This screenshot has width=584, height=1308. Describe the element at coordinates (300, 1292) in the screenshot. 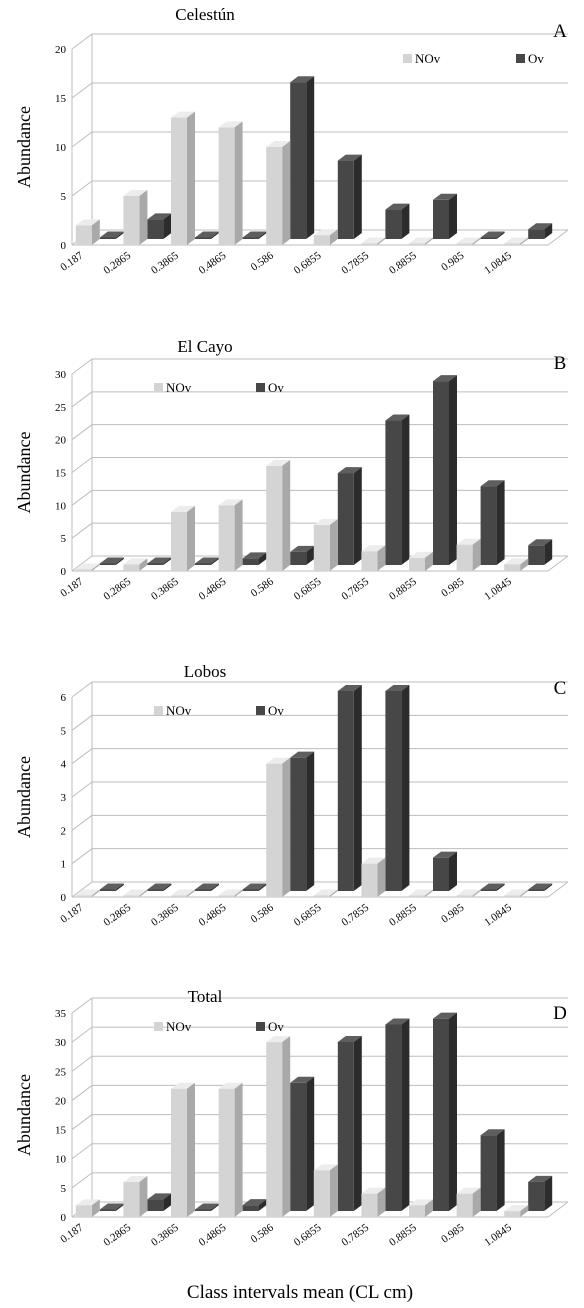

I see `x-axis-label: Class intervals mean (CL cm)` at that location.